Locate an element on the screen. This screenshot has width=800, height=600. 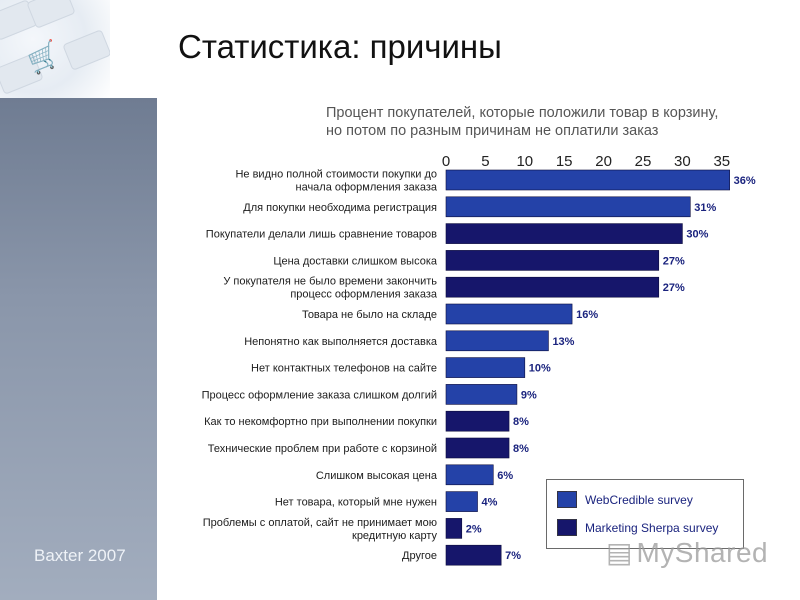
x-tick-label: 15 is located at coordinates (564, 161).